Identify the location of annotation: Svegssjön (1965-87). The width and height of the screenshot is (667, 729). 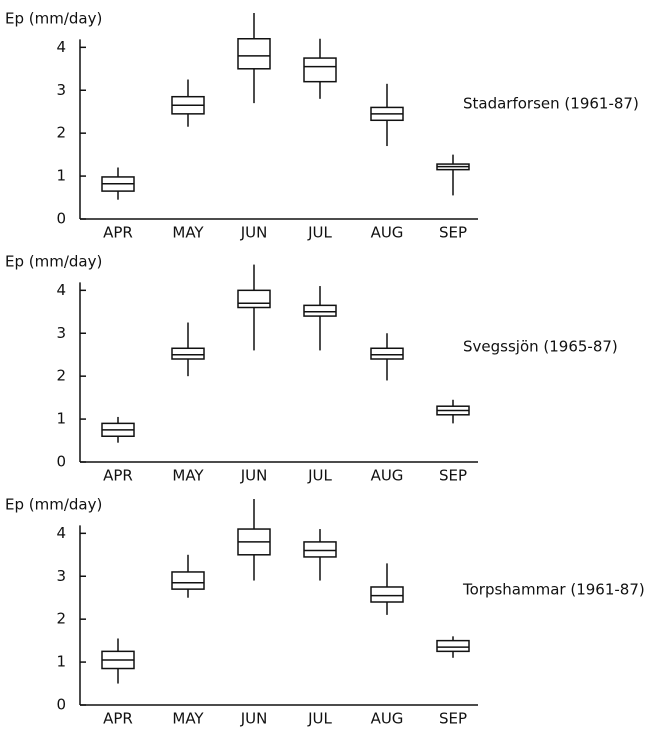
(540, 347).